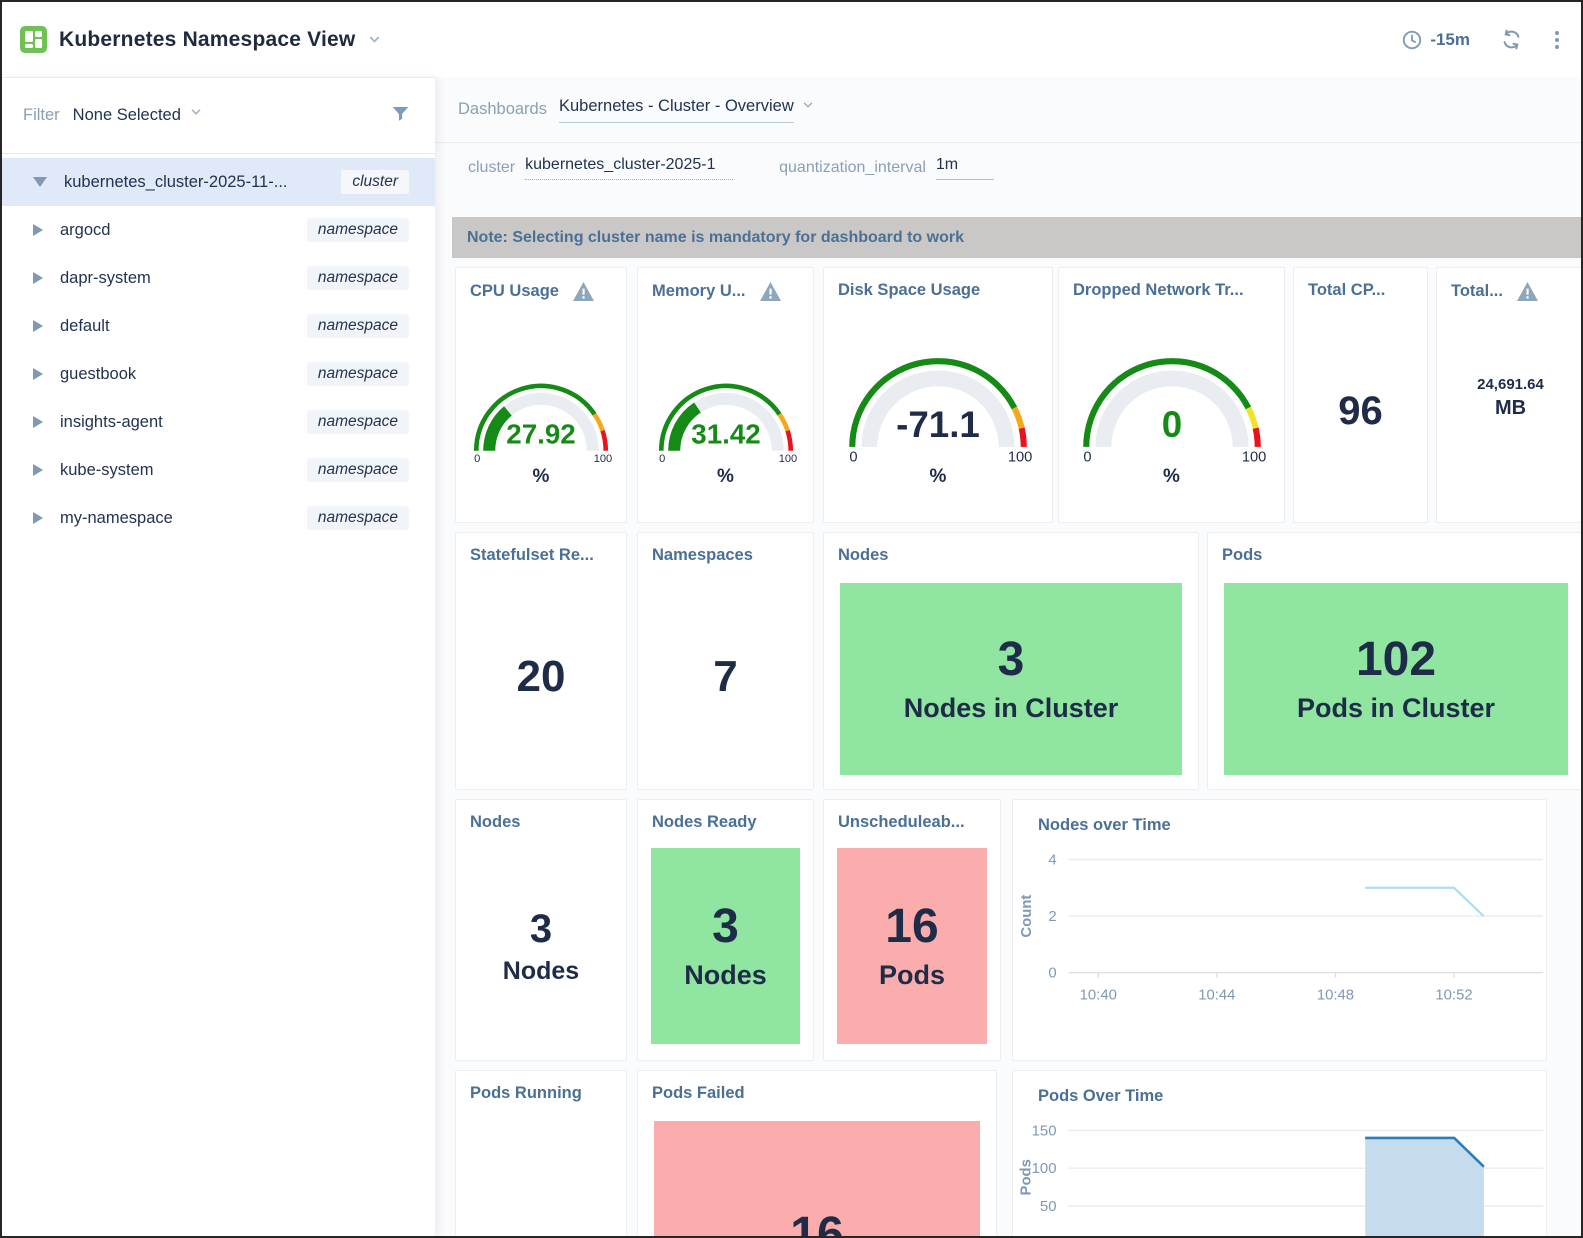 The image size is (1583, 1238). I want to click on page-title: Kubernetes Namespace View, so click(207, 39).